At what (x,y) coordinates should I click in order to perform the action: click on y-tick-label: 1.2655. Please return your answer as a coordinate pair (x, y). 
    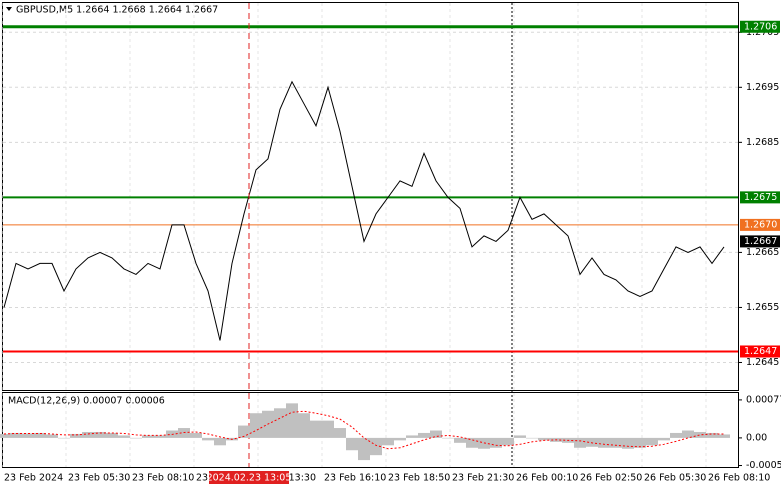
    Looking at the image, I should click on (762, 307).